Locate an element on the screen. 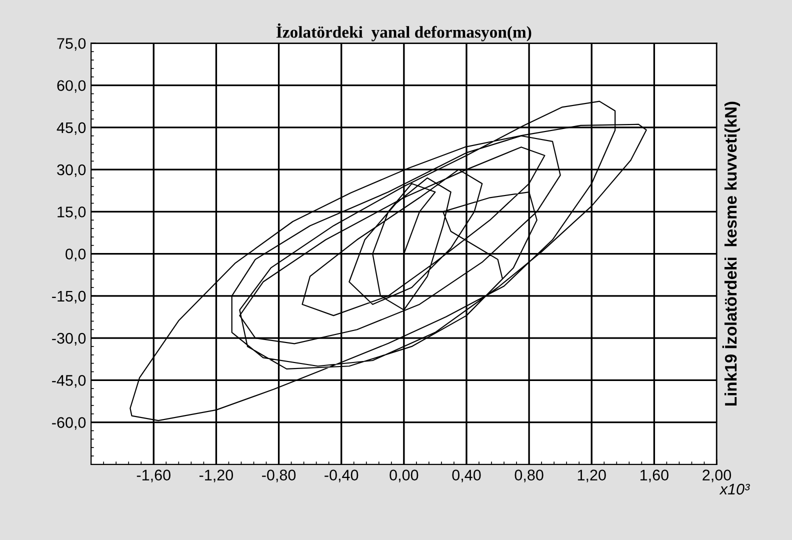 This screenshot has height=540, width=792. y-tick-label: 15,0 is located at coordinates (72, 213).